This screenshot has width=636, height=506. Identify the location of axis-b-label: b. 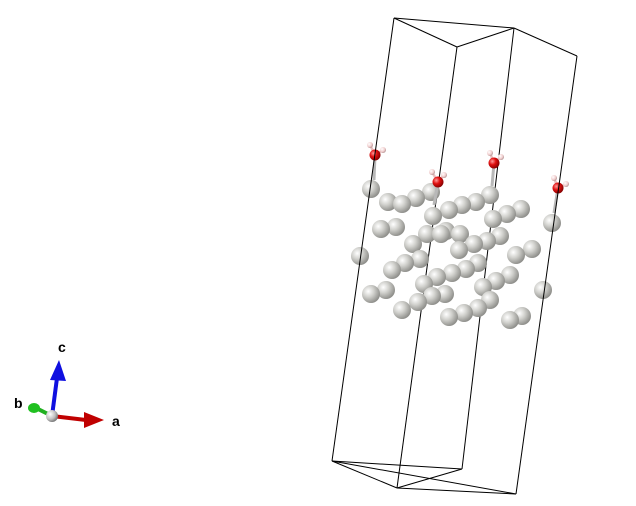
(18, 403).